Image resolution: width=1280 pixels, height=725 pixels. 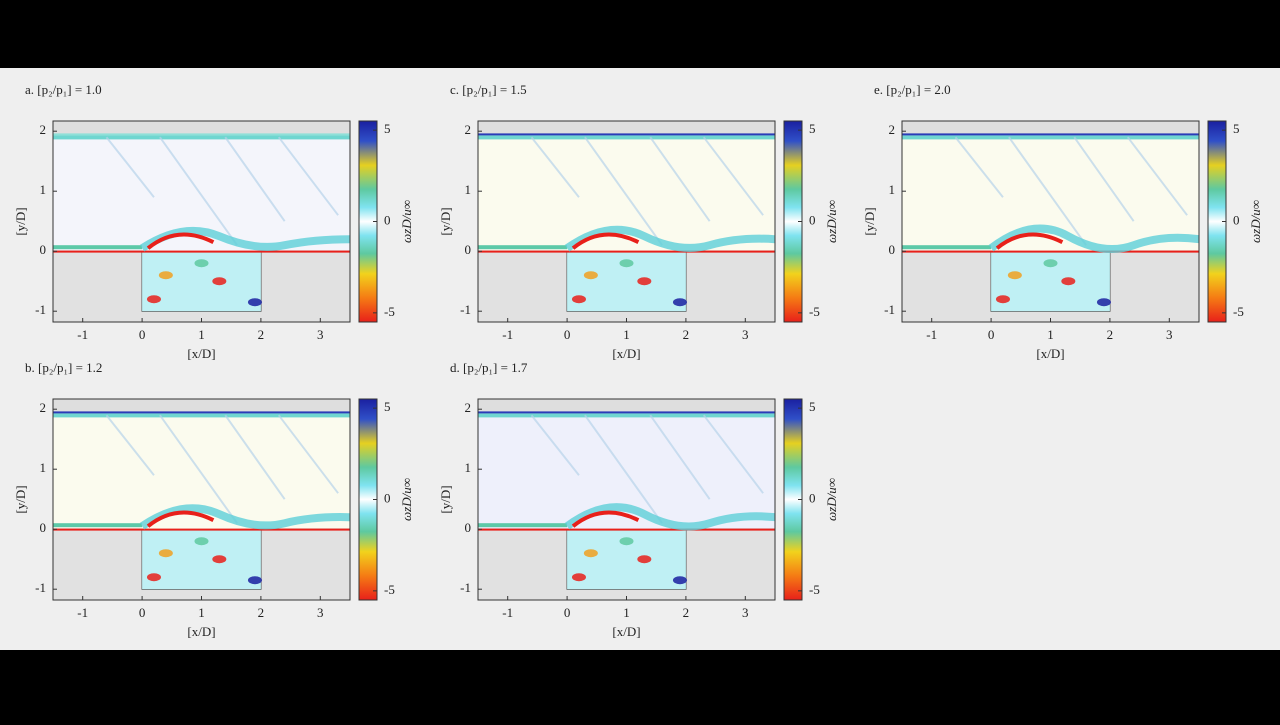 What do you see at coordinates (63, 367) in the screenshot?
I see `panel-label: b. [p₂/p₁] = 1.2` at bounding box center [63, 367].